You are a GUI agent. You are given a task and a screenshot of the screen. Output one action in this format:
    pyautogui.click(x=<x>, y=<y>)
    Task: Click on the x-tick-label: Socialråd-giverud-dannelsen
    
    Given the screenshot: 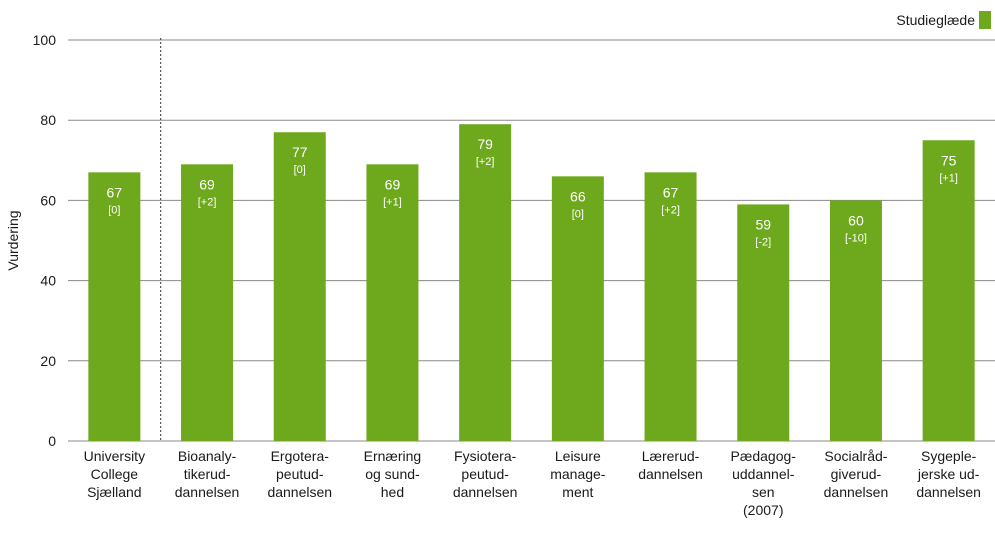 What is the action you would take?
    pyautogui.click(x=856, y=474)
    